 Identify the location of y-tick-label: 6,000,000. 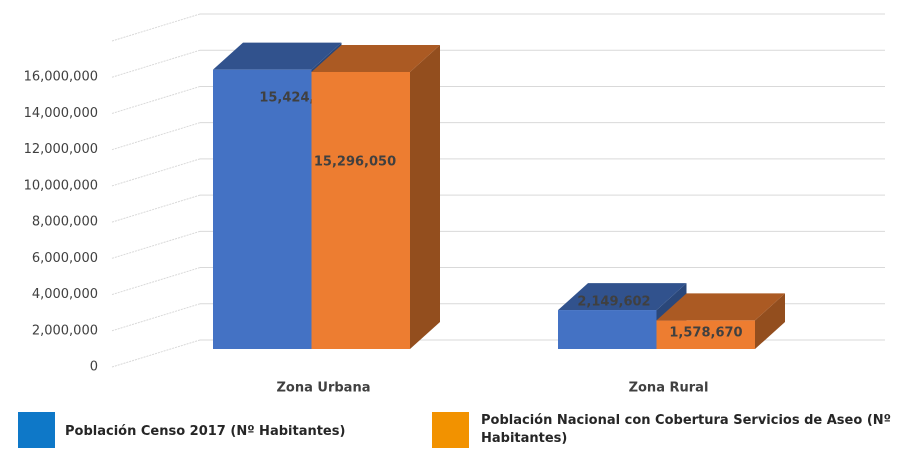
(65, 258).